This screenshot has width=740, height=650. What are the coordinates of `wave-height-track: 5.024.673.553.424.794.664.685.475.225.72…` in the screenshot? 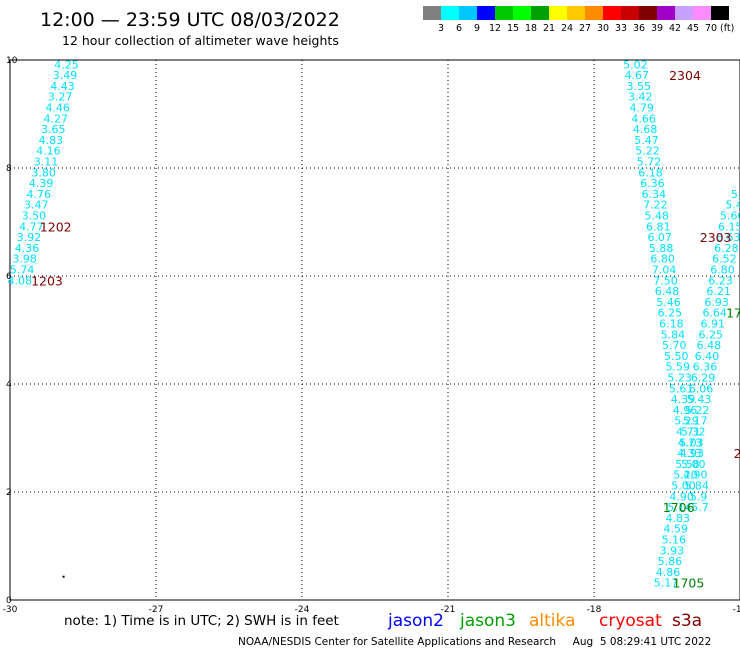 It's located at (666, 286).